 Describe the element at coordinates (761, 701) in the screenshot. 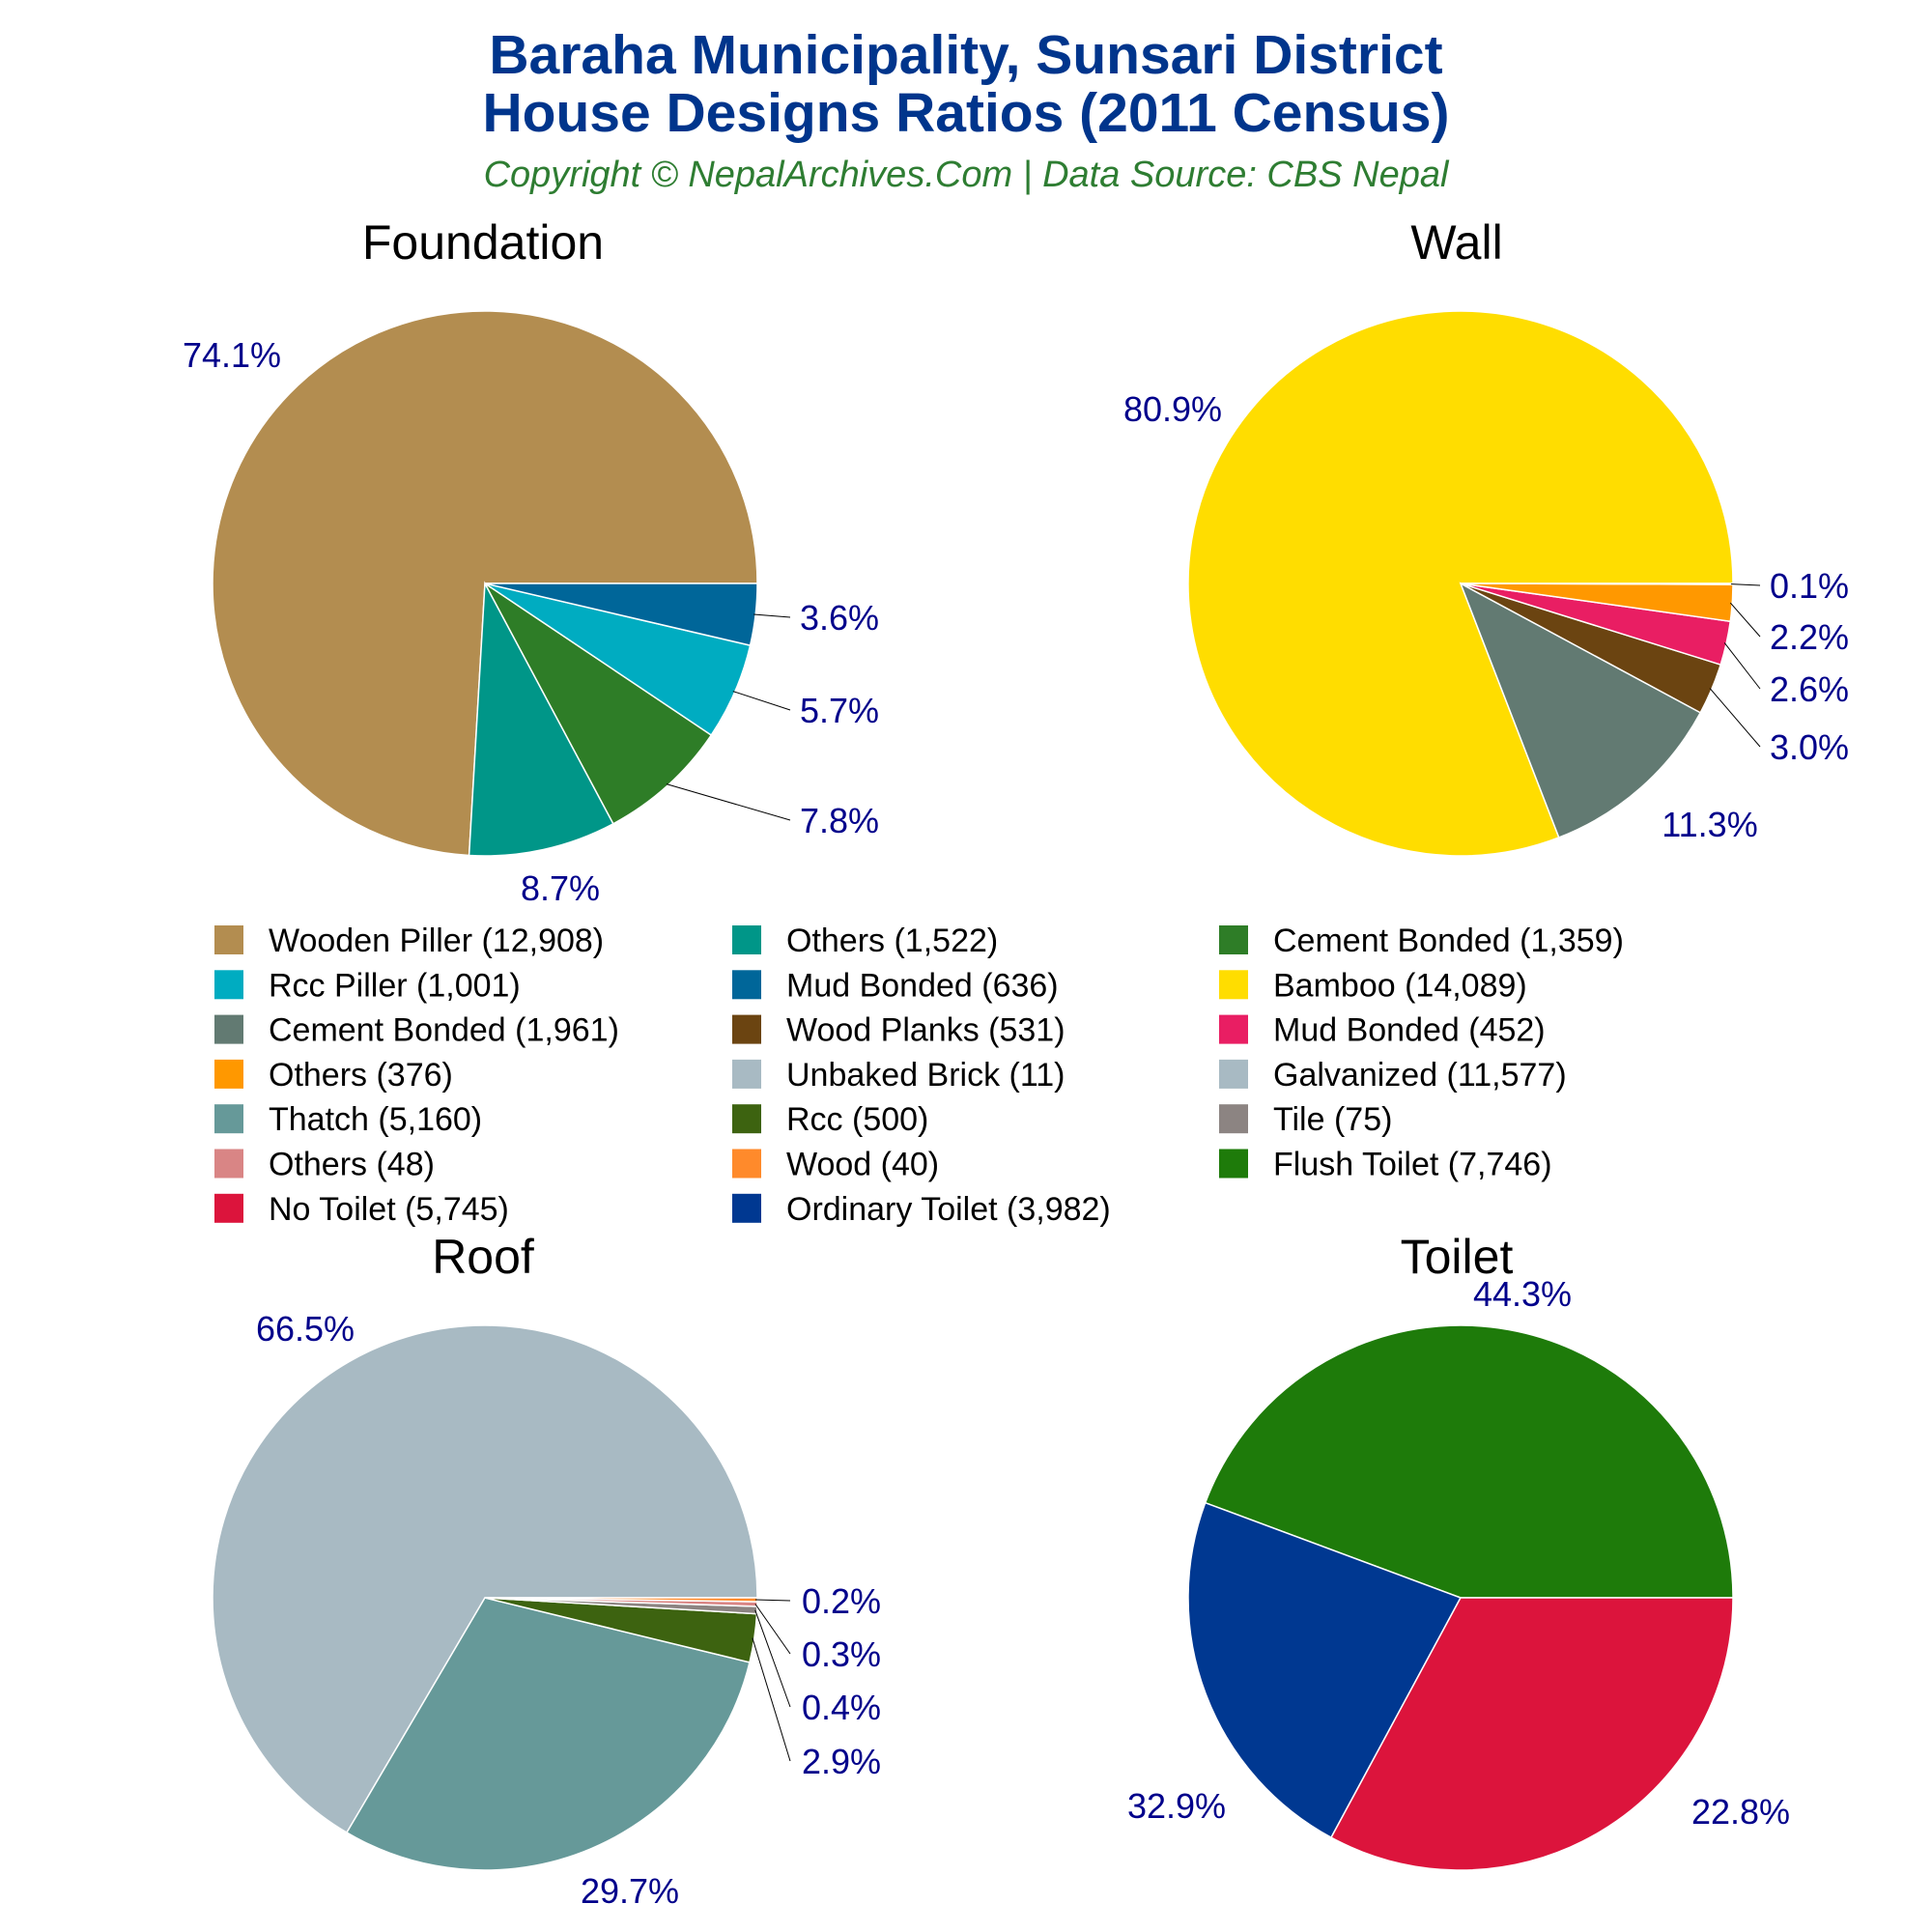

I see `leader-line-foundation-rcc-piller` at that location.